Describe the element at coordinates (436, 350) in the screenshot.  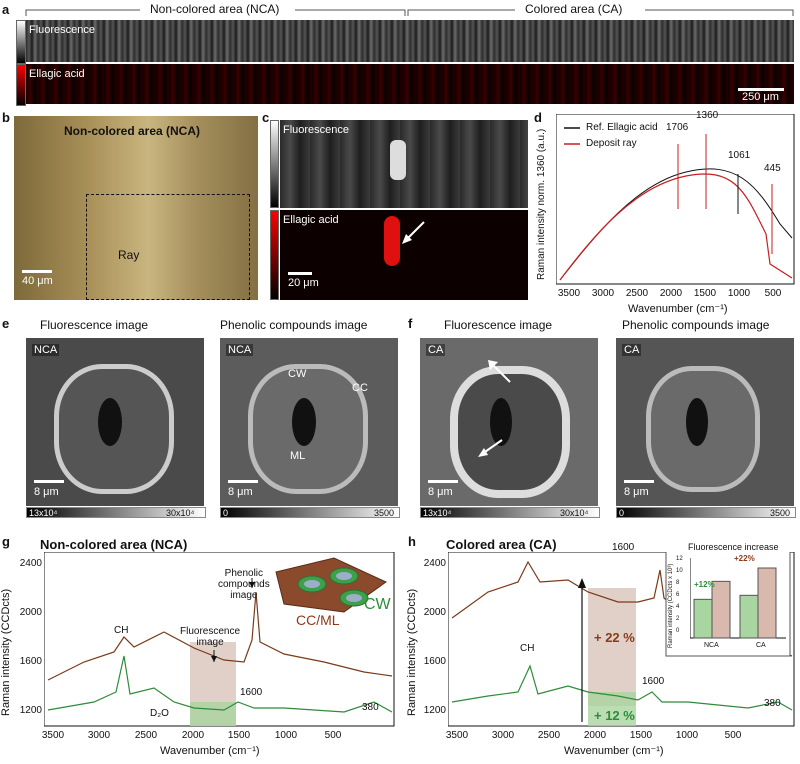
I see `panel-f-fluor-tag: CA` at that location.